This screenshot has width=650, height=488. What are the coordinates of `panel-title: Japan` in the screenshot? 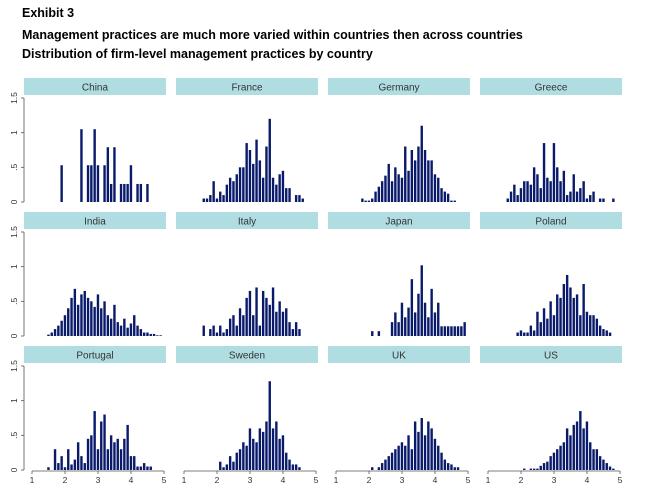 It's located at (398, 222).